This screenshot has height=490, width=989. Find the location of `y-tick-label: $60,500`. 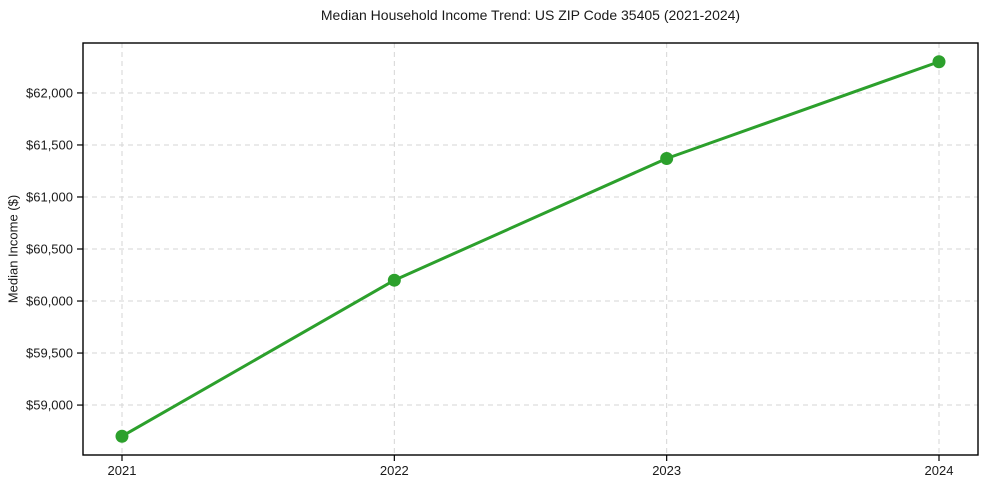

y-tick-label: $60,500 is located at coordinates (49, 249).